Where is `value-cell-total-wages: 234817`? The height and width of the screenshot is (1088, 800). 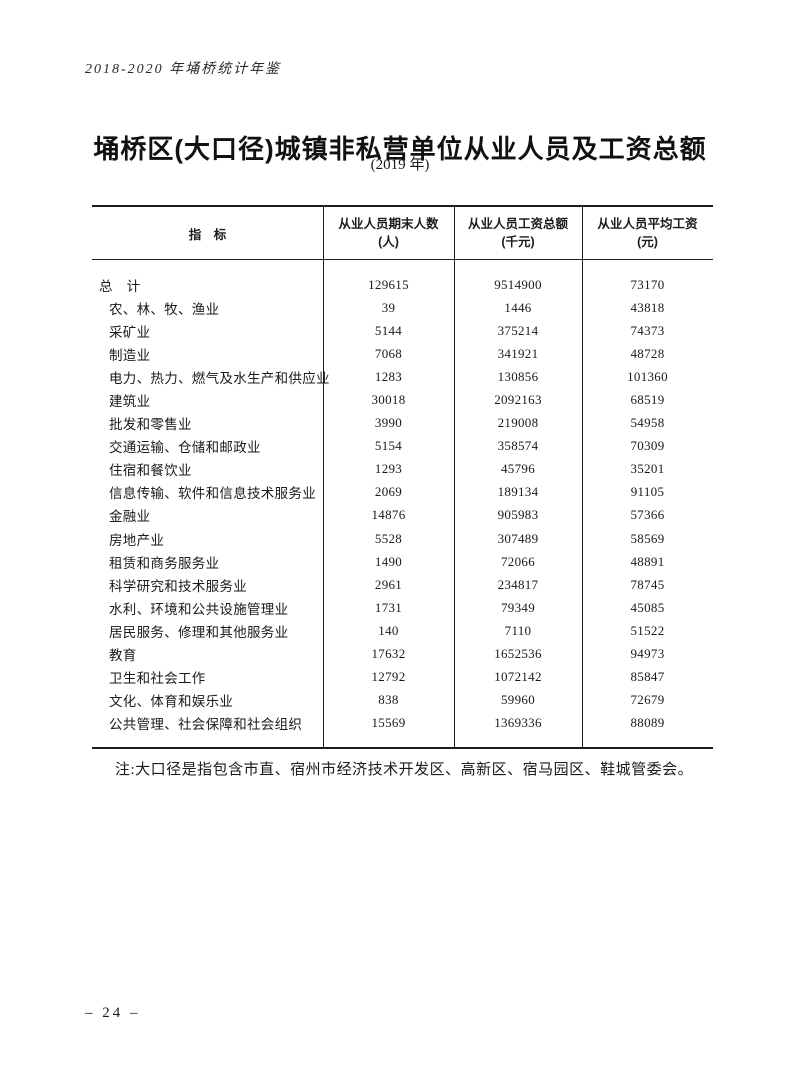 value-cell-total-wages: 234817 is located at coordinates (518, 584).